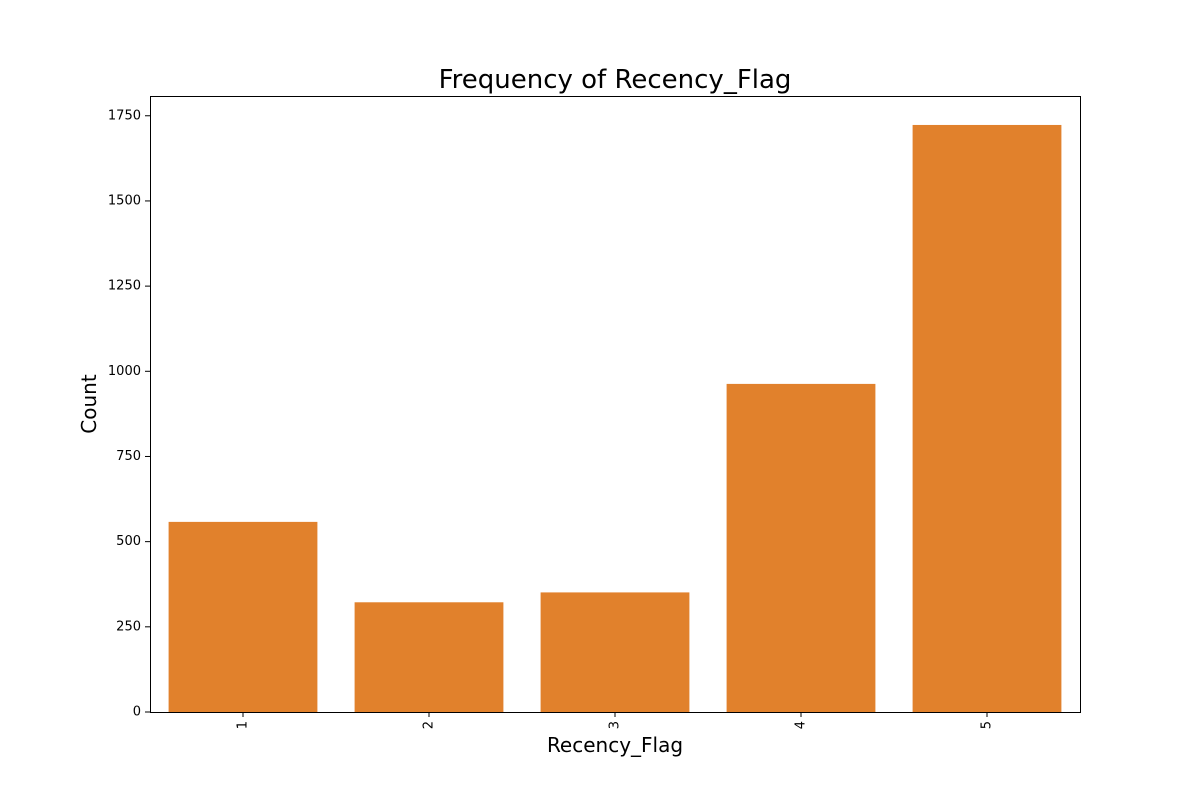 Image resolution: width=1200 pixels, height=800 pixels. What do you see at coordinates (615, 80) in the screenshot?
I see `chart-title: Frequency of Recency_Flag` at bounding box center [615, 80].